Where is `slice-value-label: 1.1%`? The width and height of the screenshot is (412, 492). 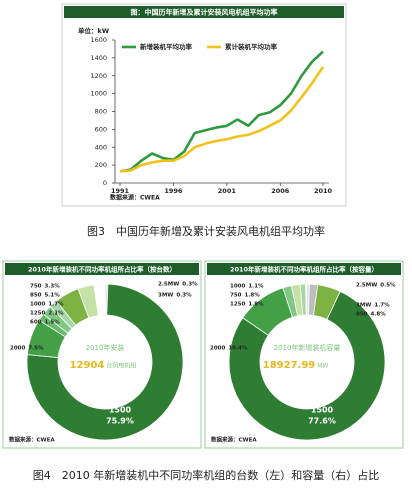 slice-value-label: 1.1% is located at coordinates (256, 287).